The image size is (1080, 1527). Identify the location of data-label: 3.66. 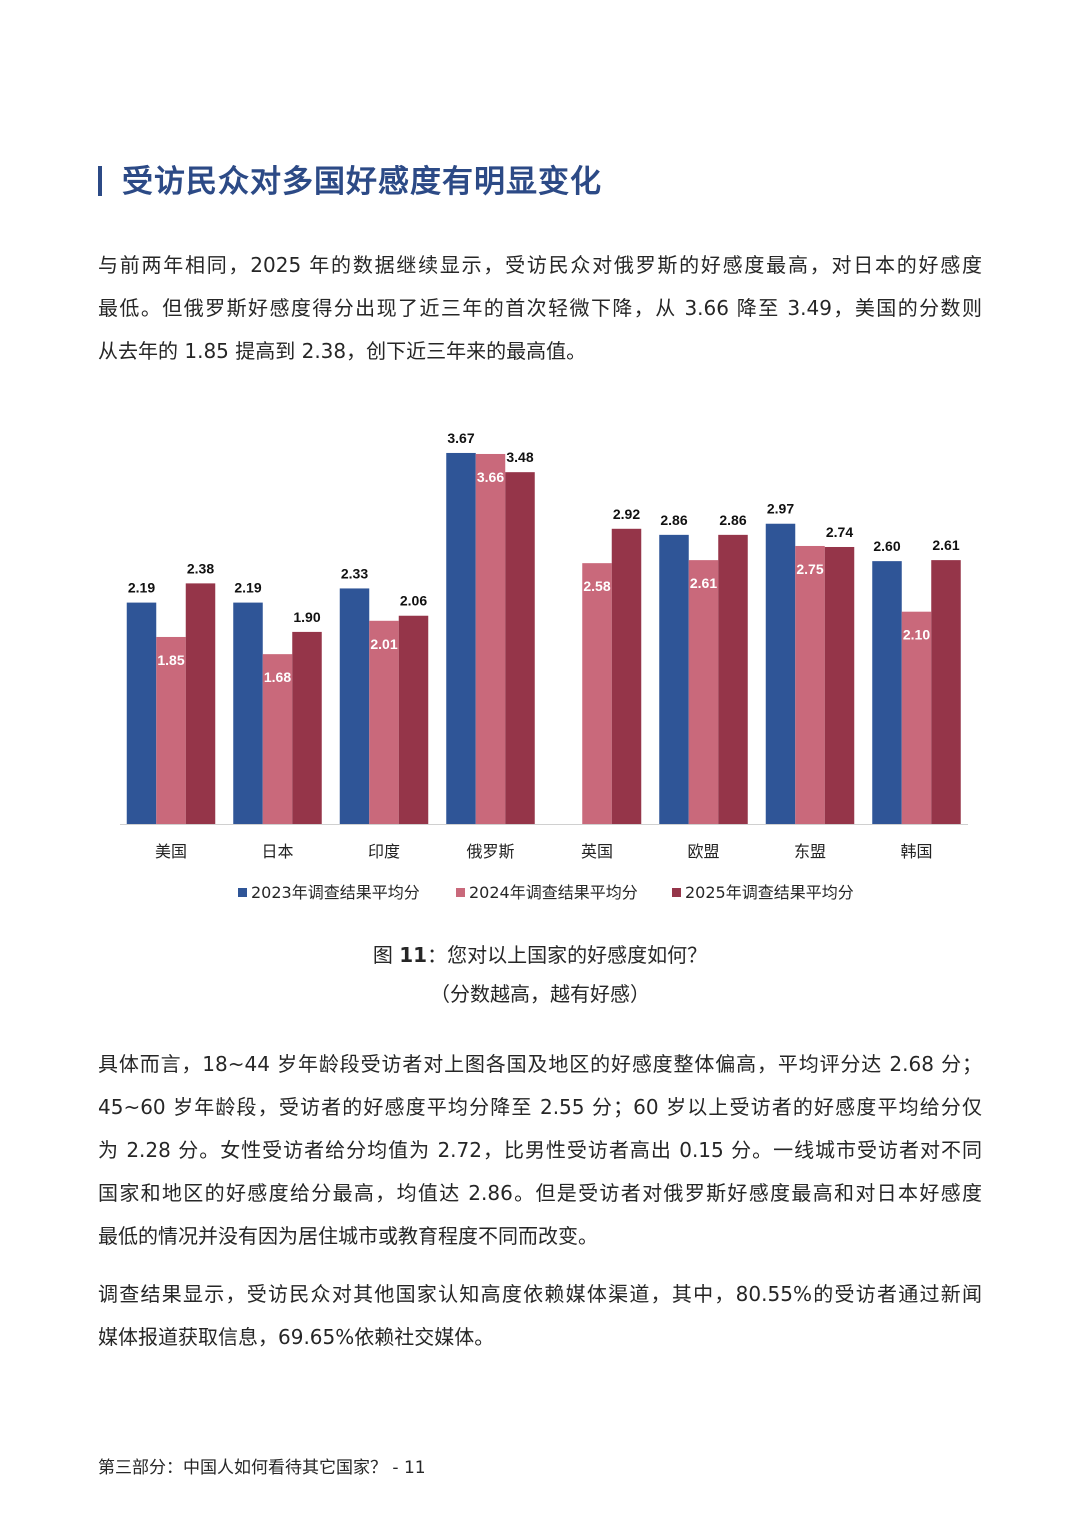
(490, 477).